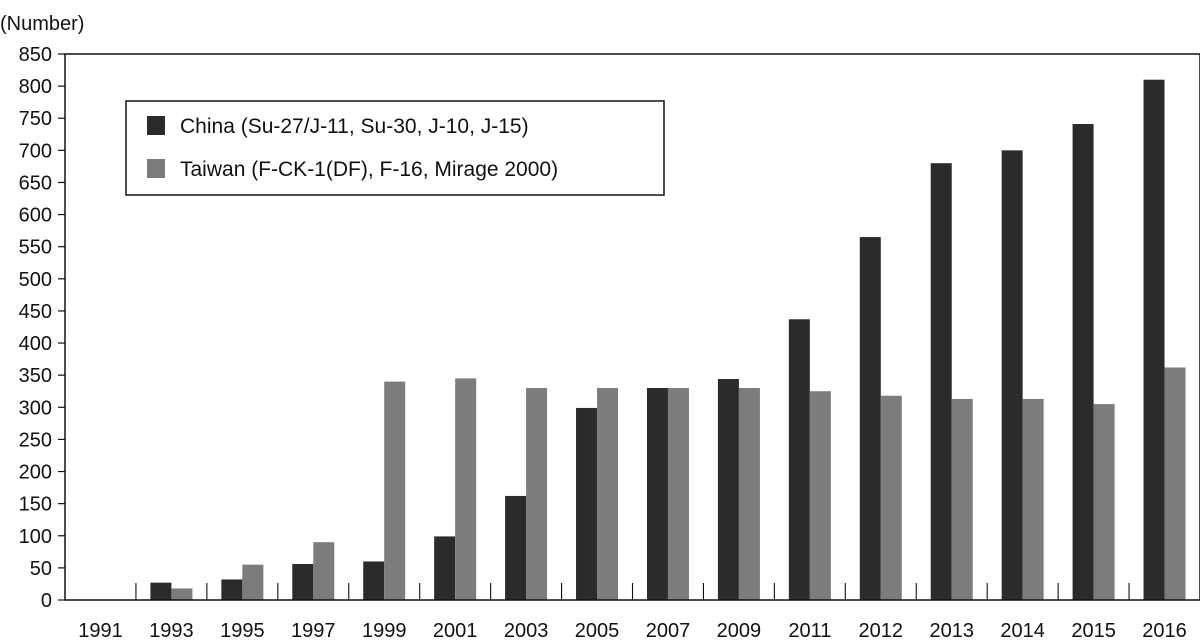 This screenshot has width=1200, height=641. I want to click on y-tick-label: 250, so click(35, 440).